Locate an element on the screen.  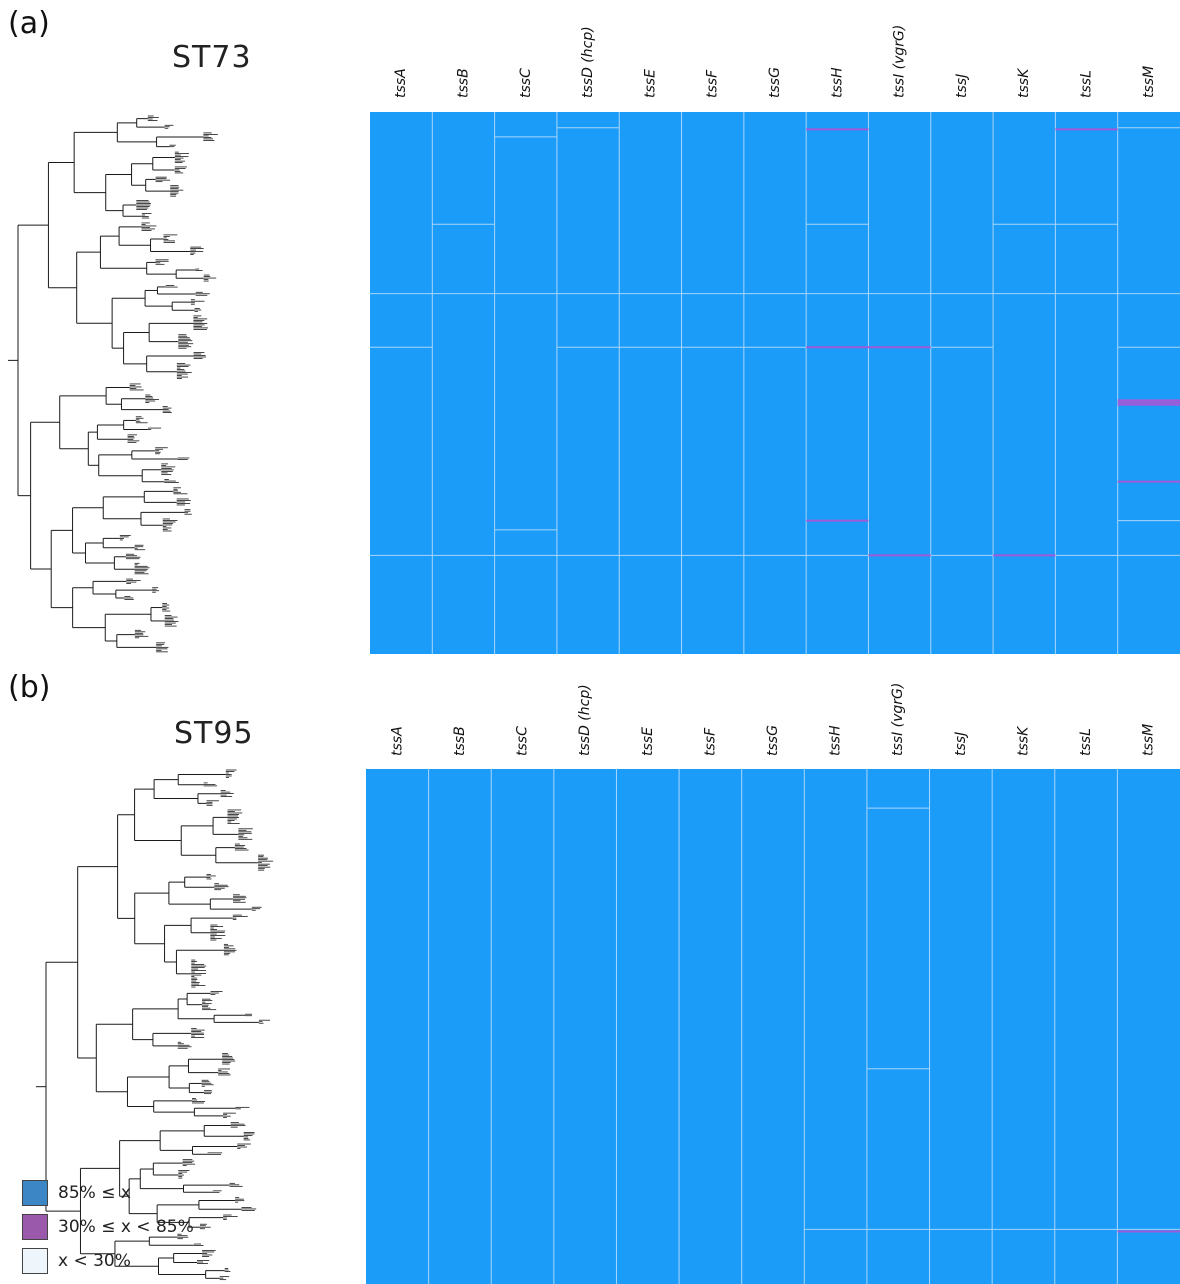
legend-item-mid: 30% ≤ x < 85% is located at coordinates (132, 1228).